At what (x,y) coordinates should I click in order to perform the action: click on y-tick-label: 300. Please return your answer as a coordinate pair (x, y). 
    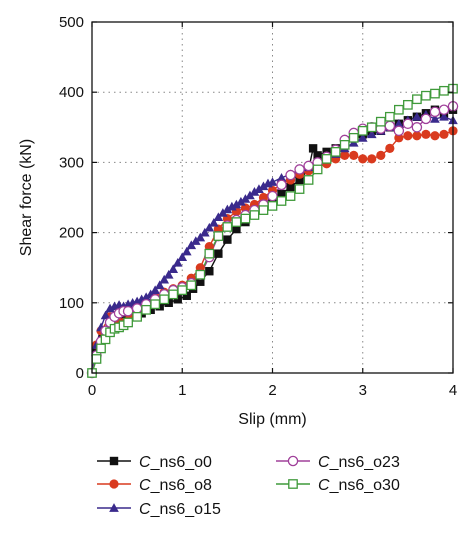
    Looking at the image, I should click on (71, 162).